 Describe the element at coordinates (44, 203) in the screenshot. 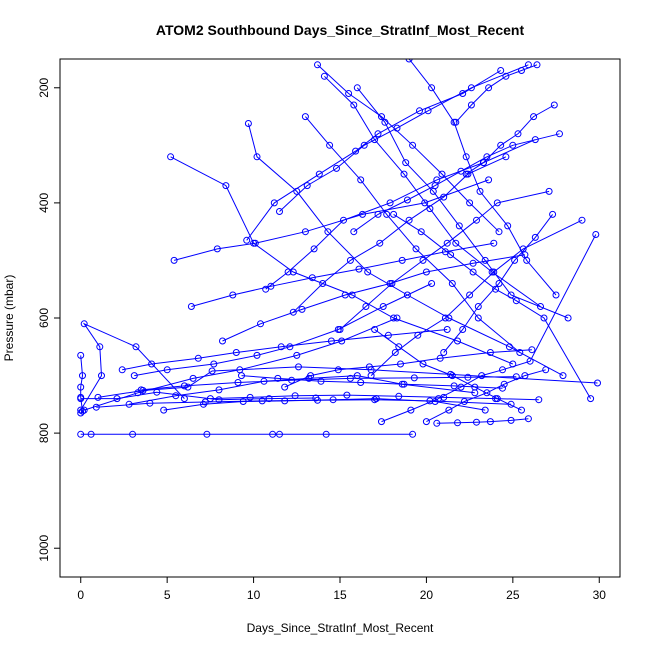

I see `y-tick-label: 400` at that location.